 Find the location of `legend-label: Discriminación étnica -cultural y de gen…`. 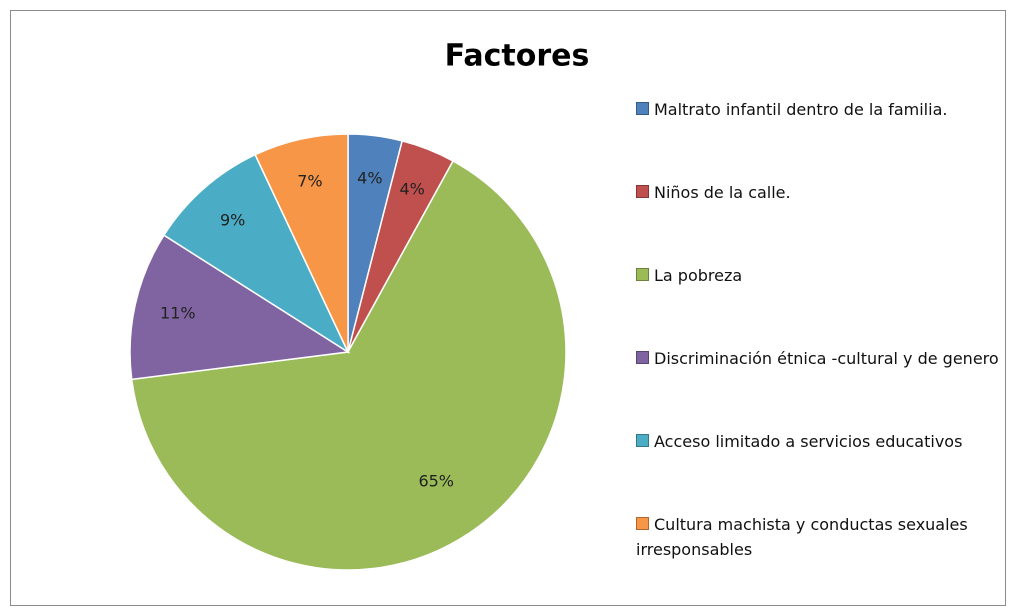

legend-label: Discriminación étnica -cultural y de gen… is located at coordinates (826, 358).